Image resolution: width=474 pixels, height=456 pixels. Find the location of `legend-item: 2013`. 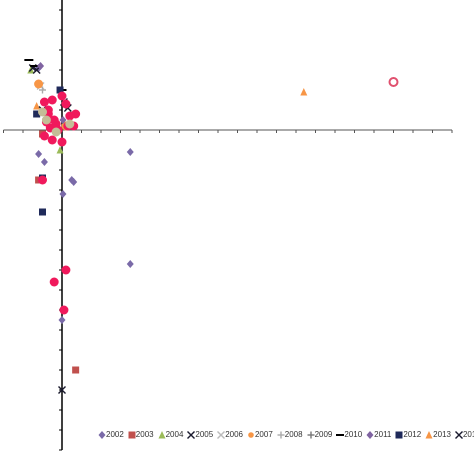

legend-item: 2013 is located at coordinates (438, 434).